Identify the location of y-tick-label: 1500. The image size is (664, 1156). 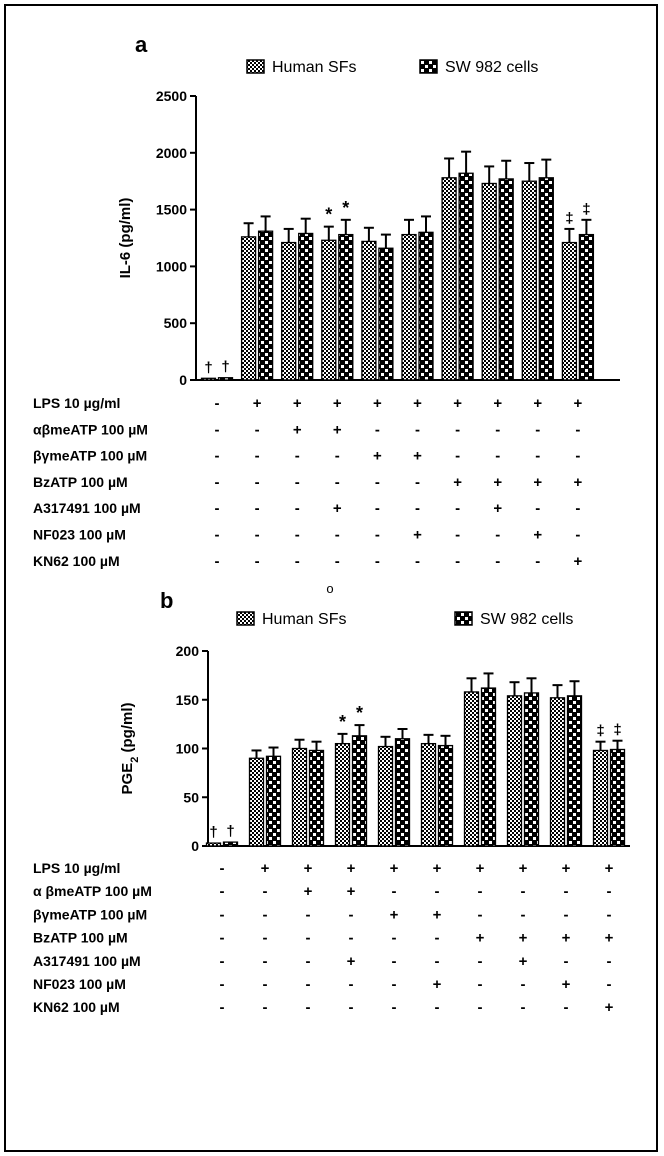
(171, 210).